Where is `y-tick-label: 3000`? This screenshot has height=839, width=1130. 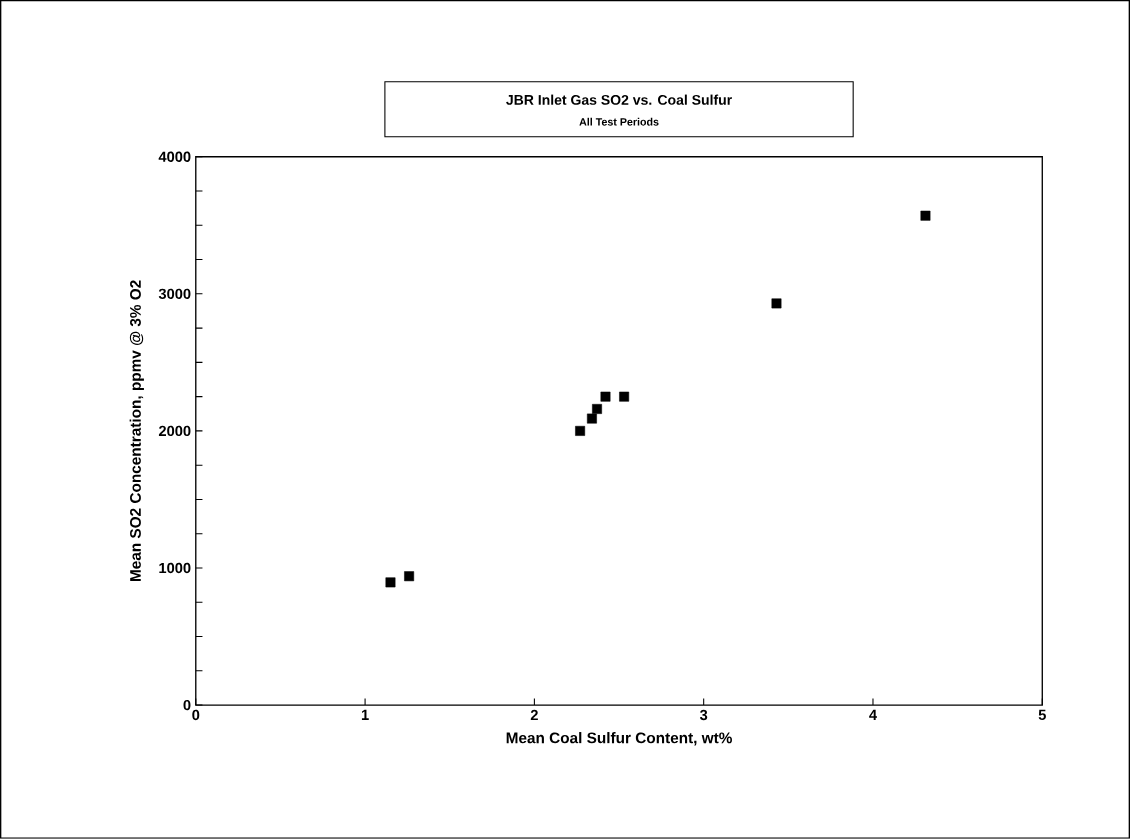
y-tick-label: 3000 is located at coordinates (174, 294).